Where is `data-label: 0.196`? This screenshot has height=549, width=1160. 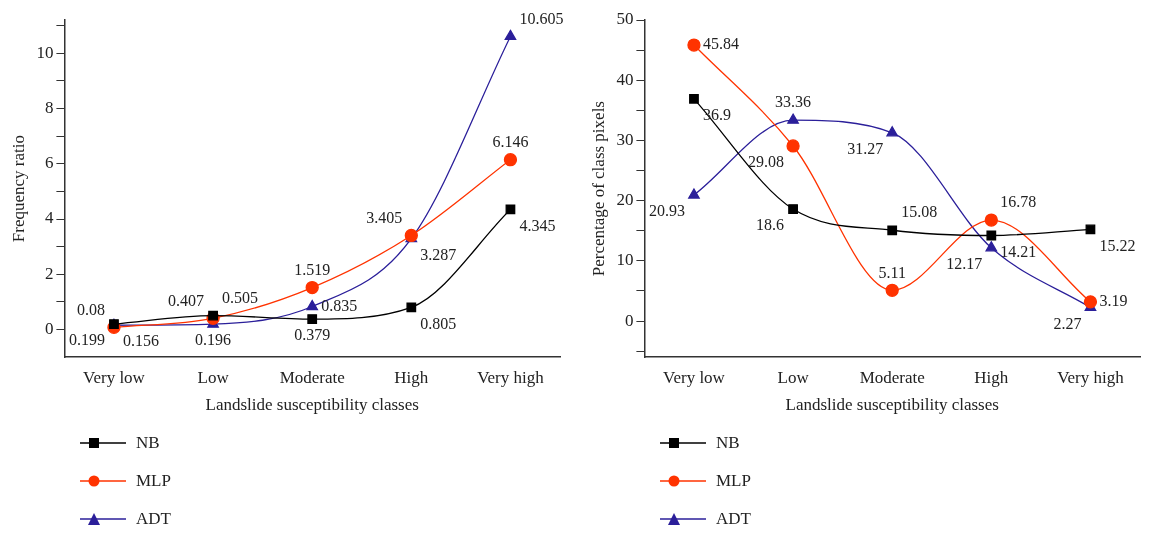 data-label: 0.196 is located at coordinates (213, 340).